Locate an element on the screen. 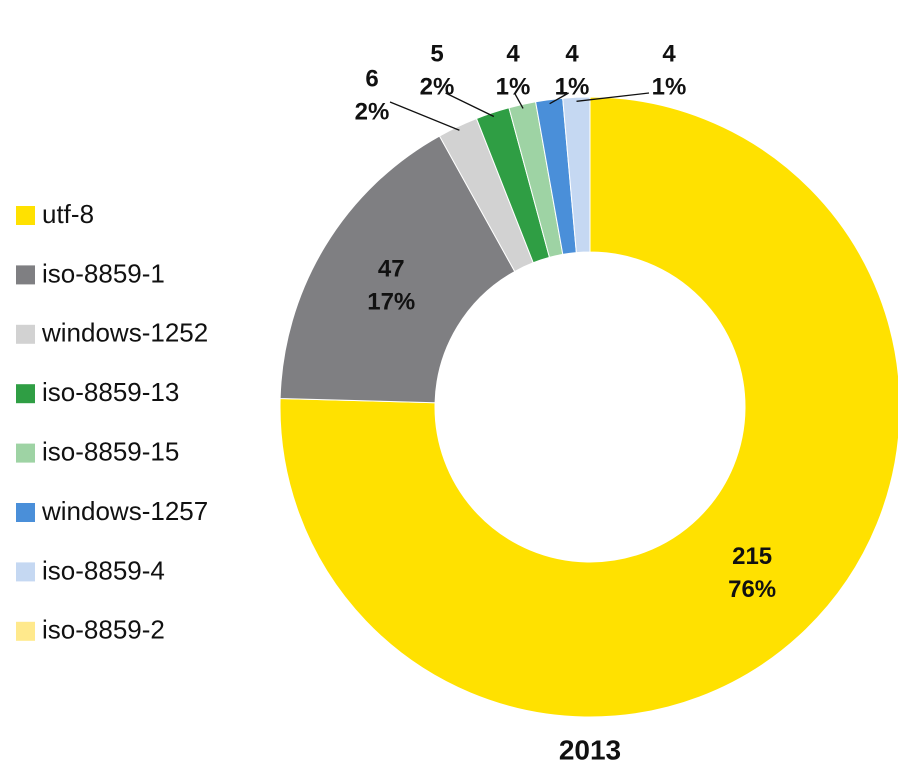 This screenshot has height=769, width=898. data-label: 215 is located at coordinates (752, 556).